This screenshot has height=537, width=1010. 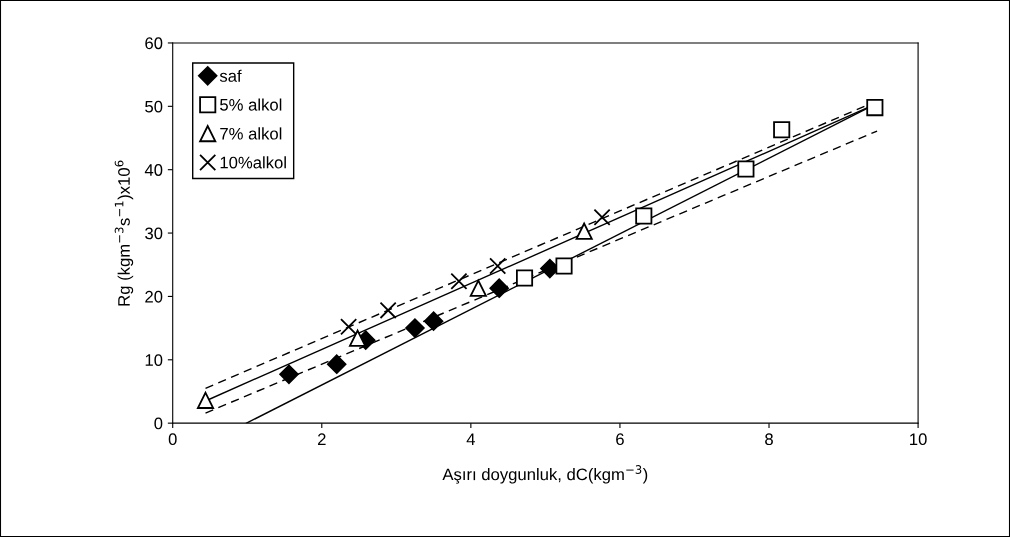 I want to click on x-tick-label: 2, so click(x=321, y=439).